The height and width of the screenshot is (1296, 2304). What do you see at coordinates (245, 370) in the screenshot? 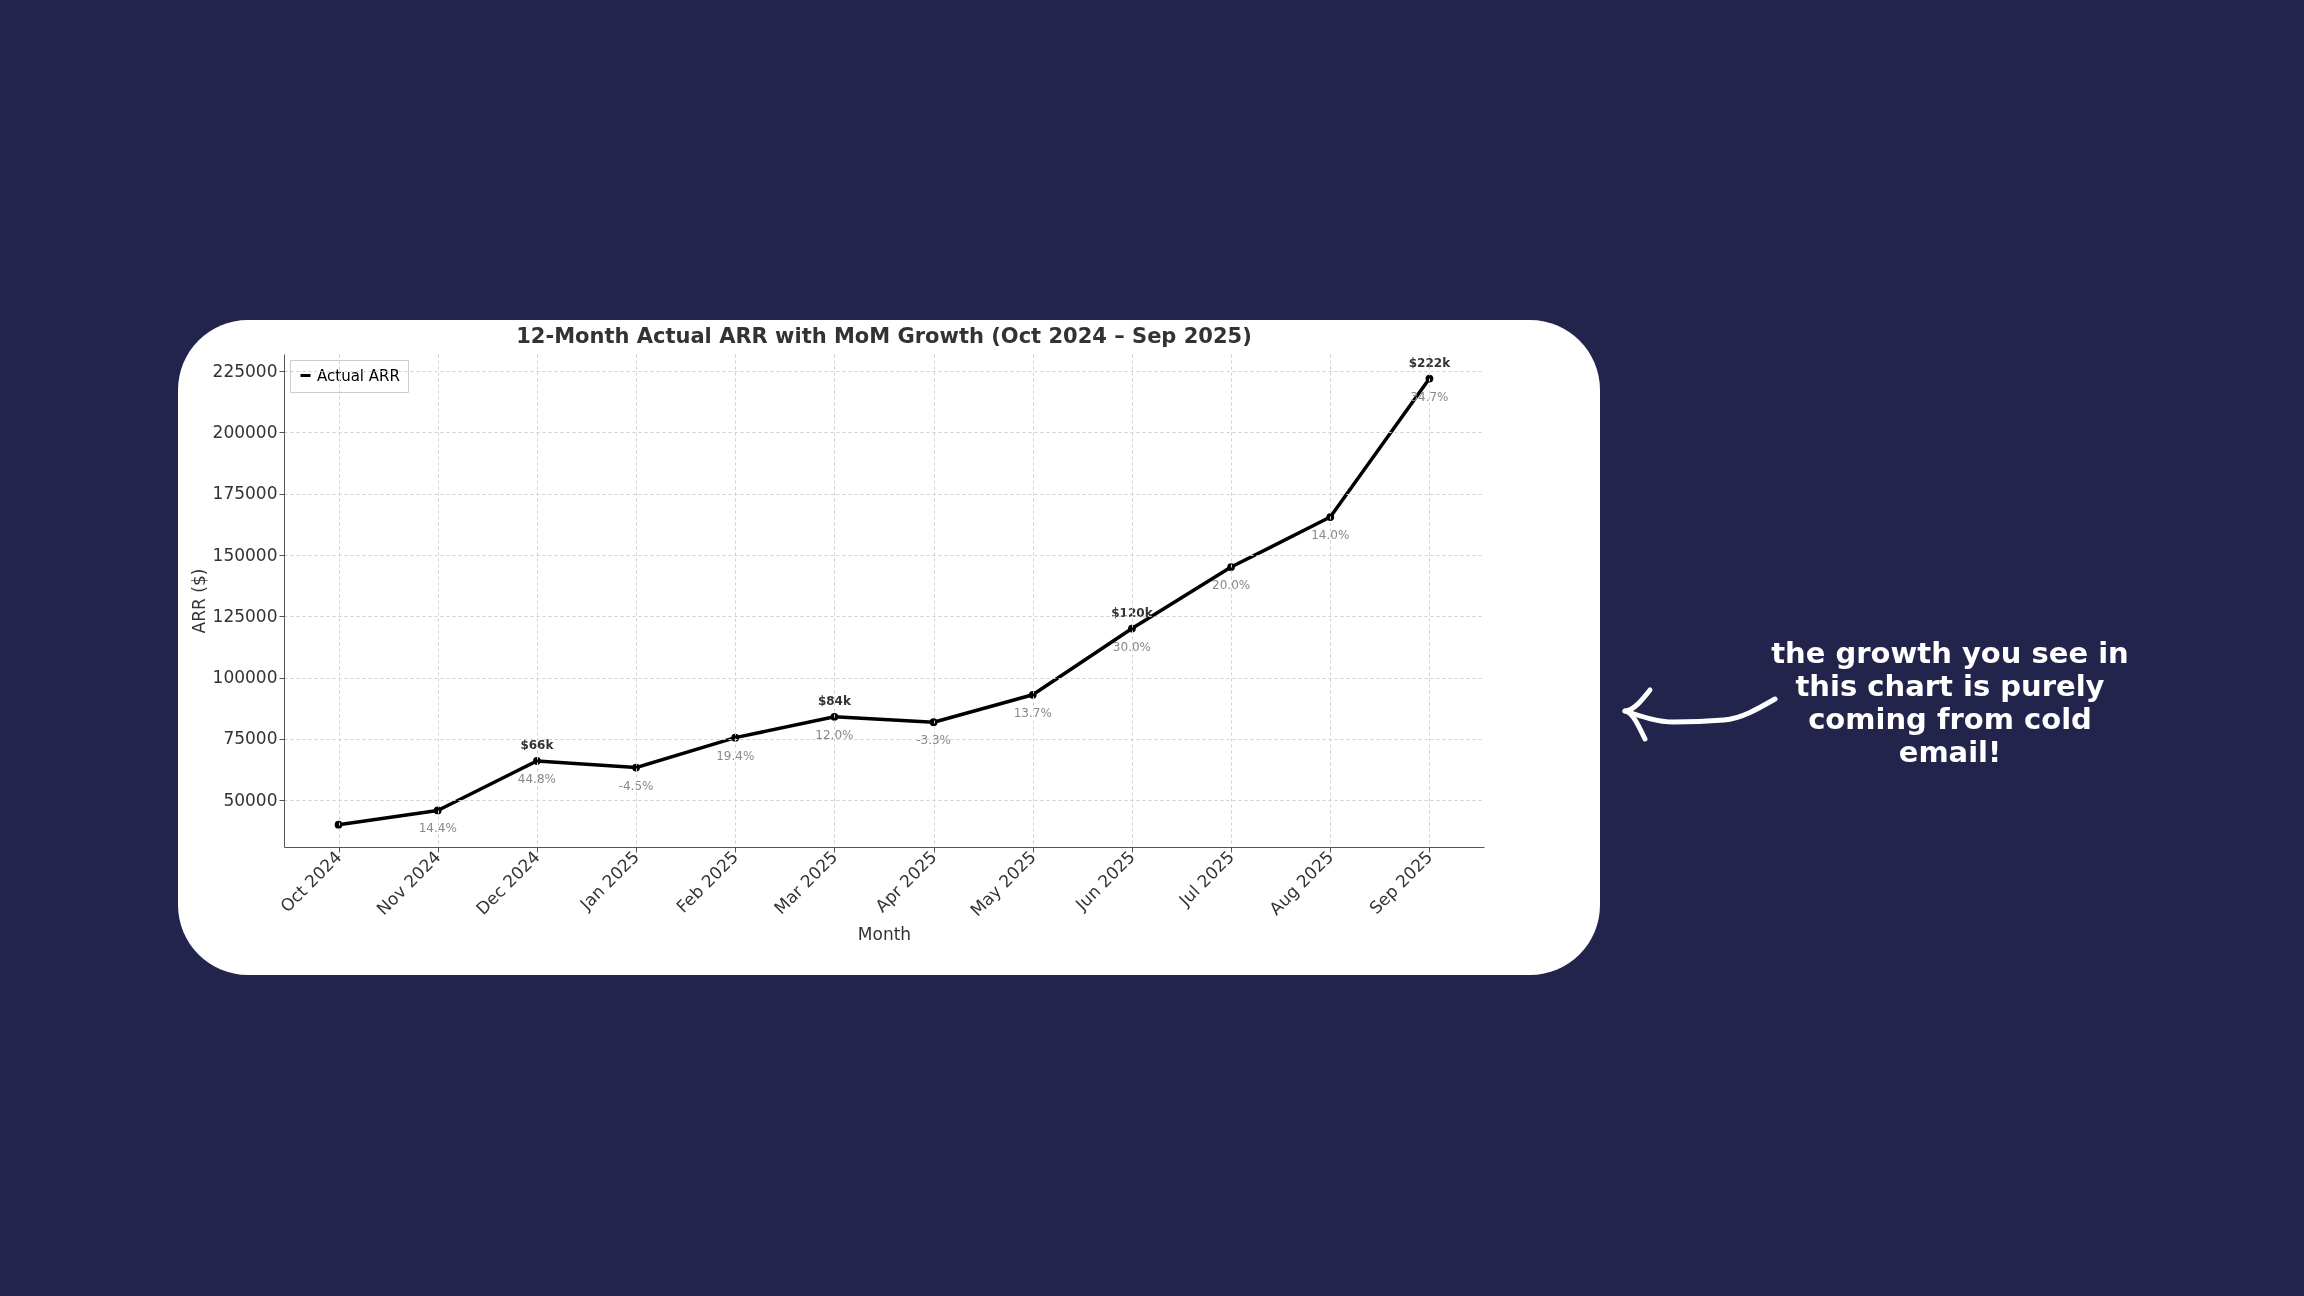
I see `y-tick-label: 225000` at bounding box center [245, 370].